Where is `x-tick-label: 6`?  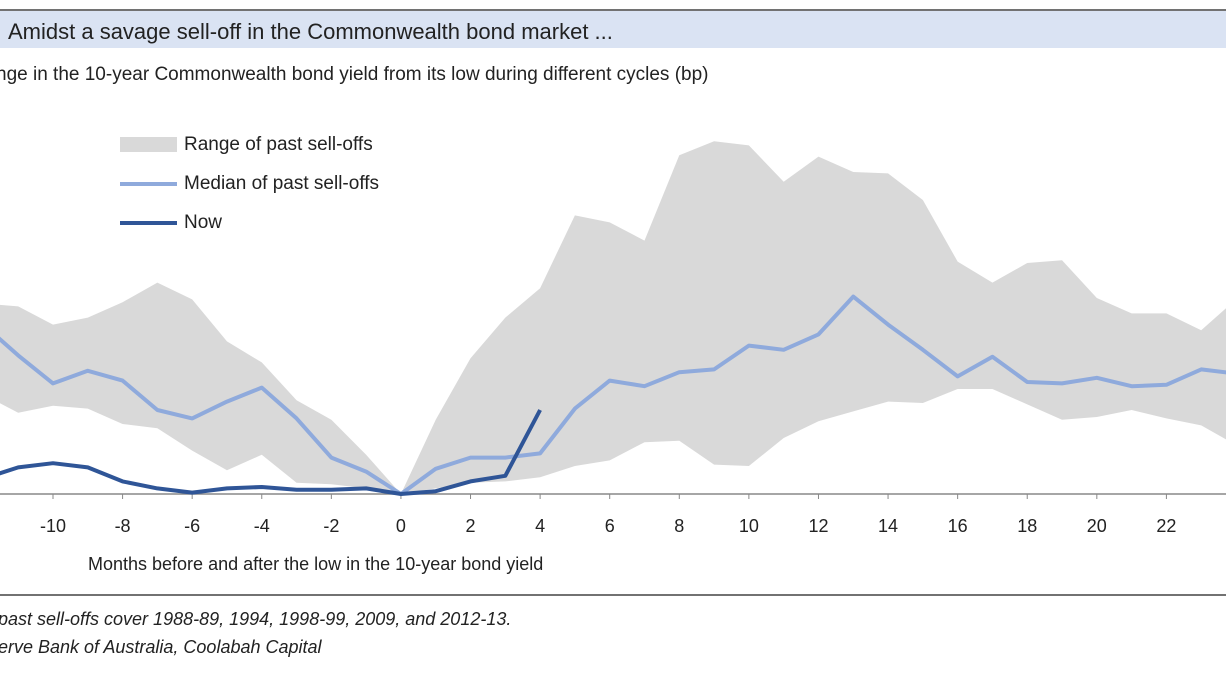 x-tick-label: 6 is located at coordinates (610, 526).